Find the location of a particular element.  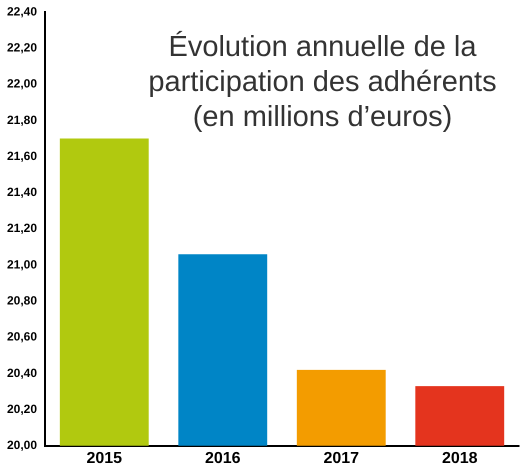

y-tick-label: 21,40 is located at coordinates (22, 192).